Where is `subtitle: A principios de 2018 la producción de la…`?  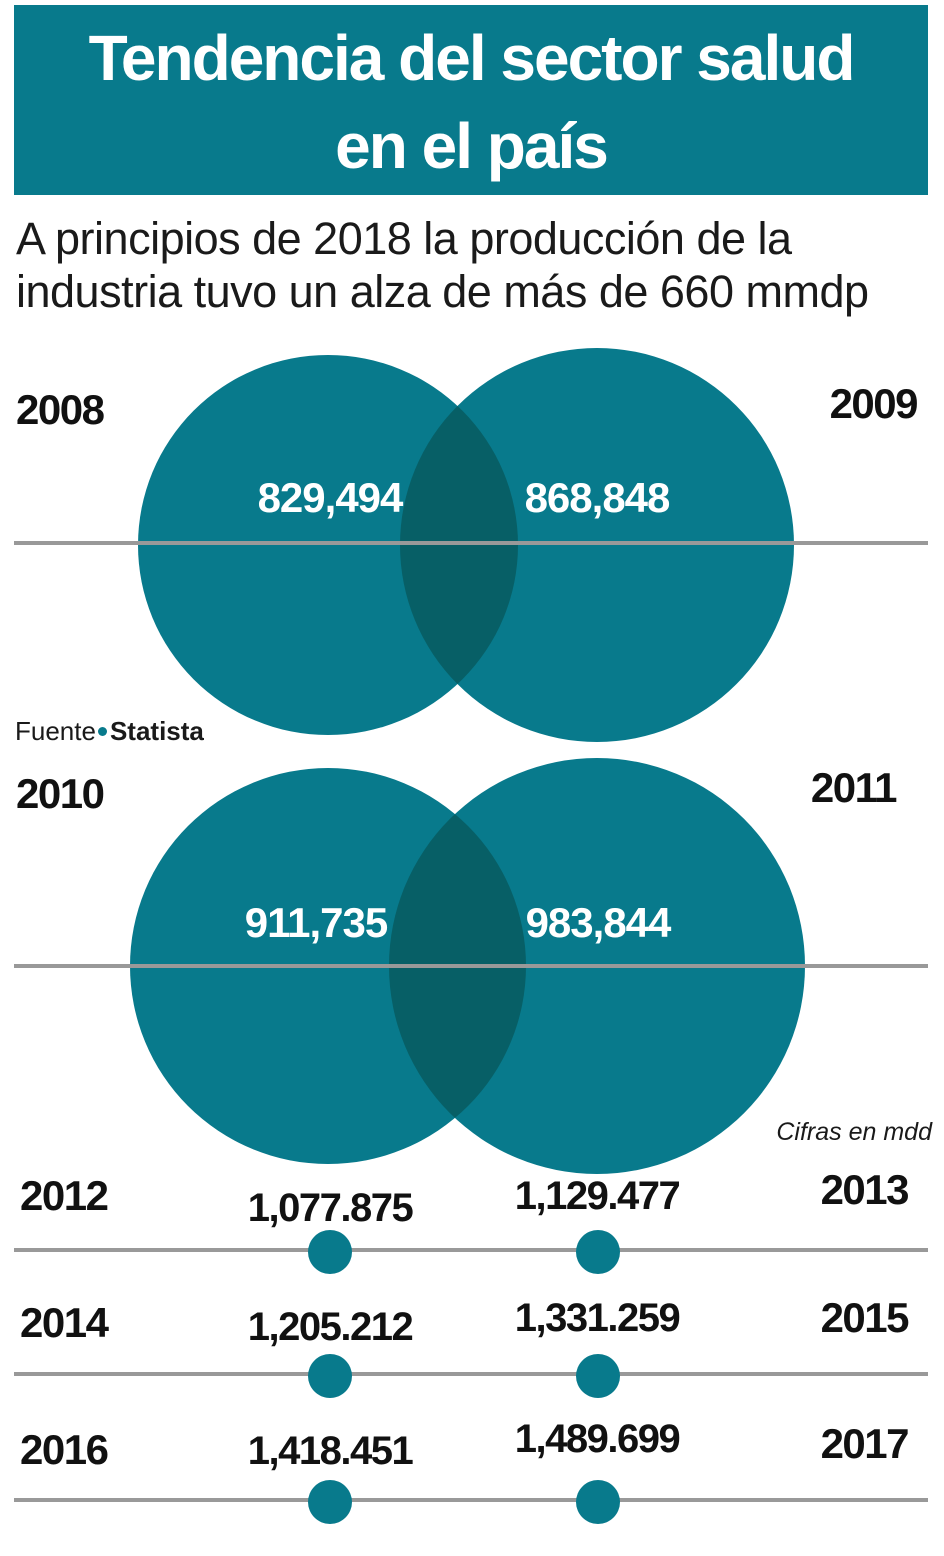
subtitle: A principios de 2018 la producción de la… is located at coordinates (473, 265).